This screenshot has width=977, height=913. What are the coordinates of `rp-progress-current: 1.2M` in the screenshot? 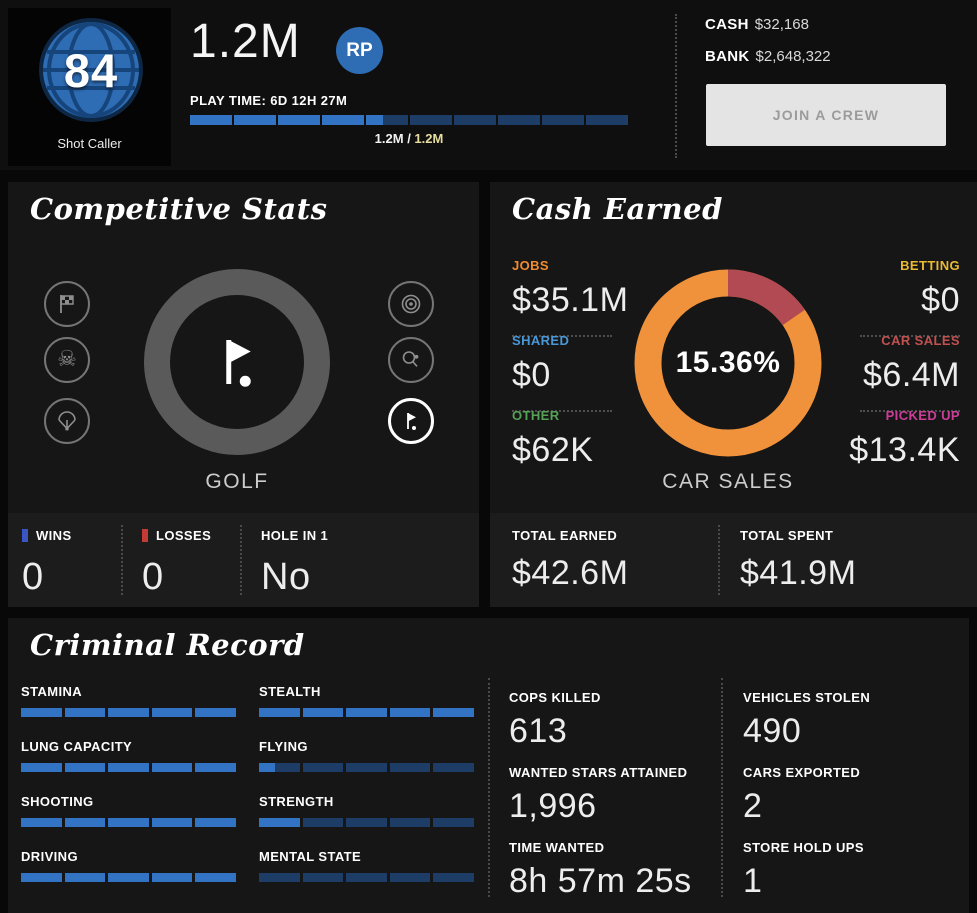 It's located at (389, 138).